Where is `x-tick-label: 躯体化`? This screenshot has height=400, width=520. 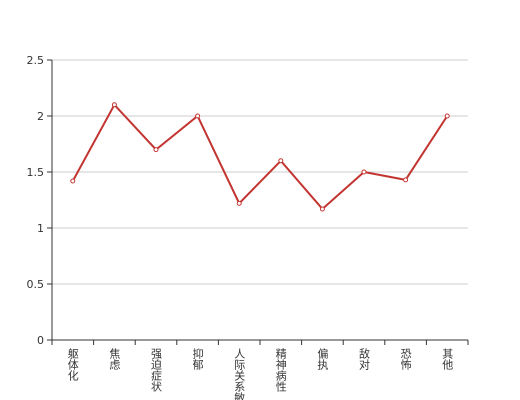
x-tick-label: 躯体化 is located at coordinates (72, 365).